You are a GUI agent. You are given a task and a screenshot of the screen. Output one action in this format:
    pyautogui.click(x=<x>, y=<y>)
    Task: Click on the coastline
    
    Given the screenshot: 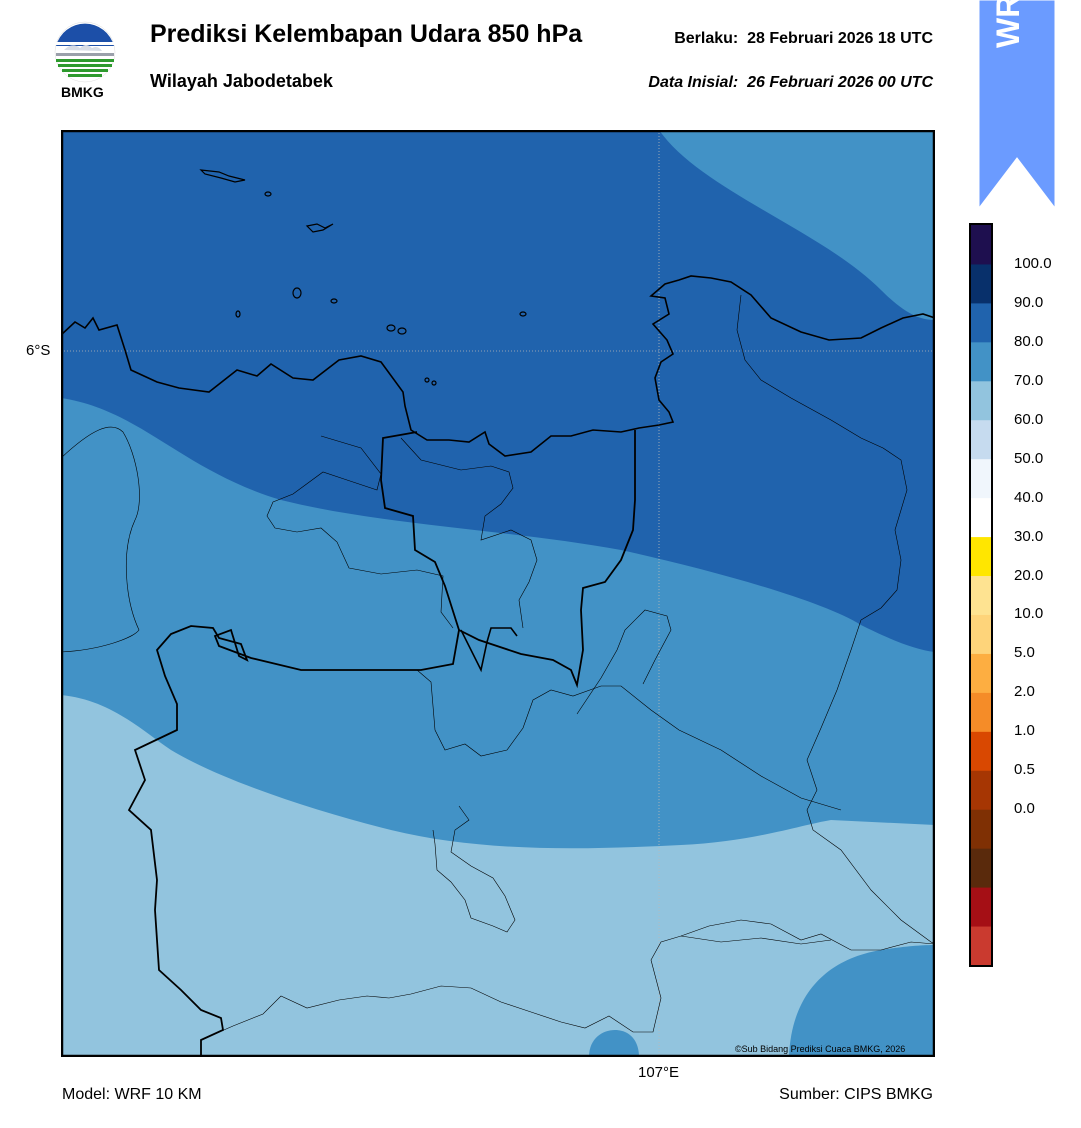 What is the action you would take?
    pyautogui.click(x=498, y=366)
    